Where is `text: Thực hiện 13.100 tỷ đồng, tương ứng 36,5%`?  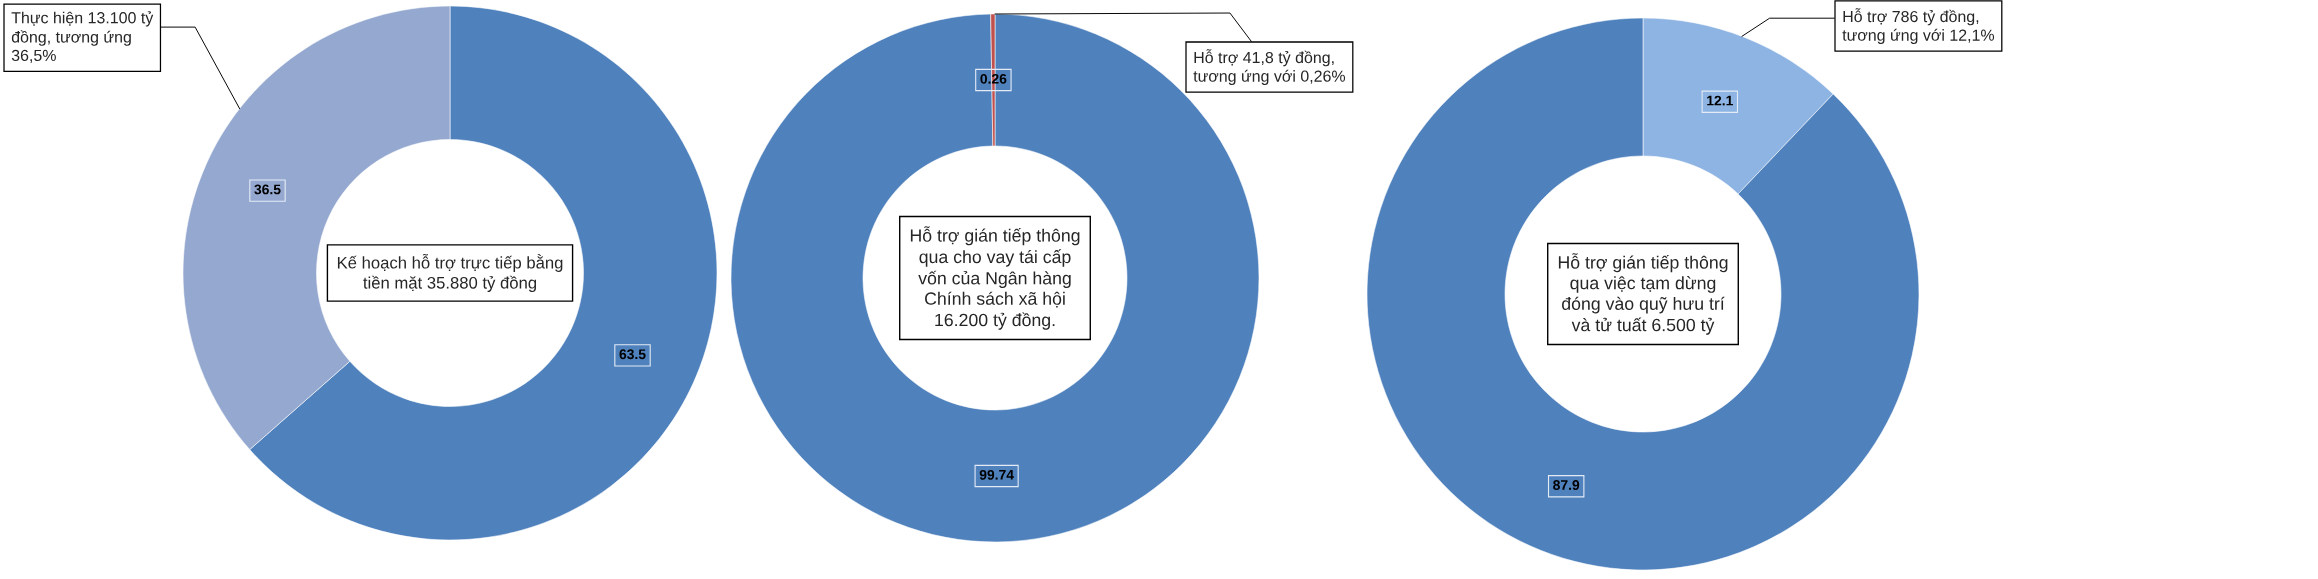
text: Thực hiện 13.100 tỷ đồng, tương ứng 36,5% is located at coordinates (82, 37).